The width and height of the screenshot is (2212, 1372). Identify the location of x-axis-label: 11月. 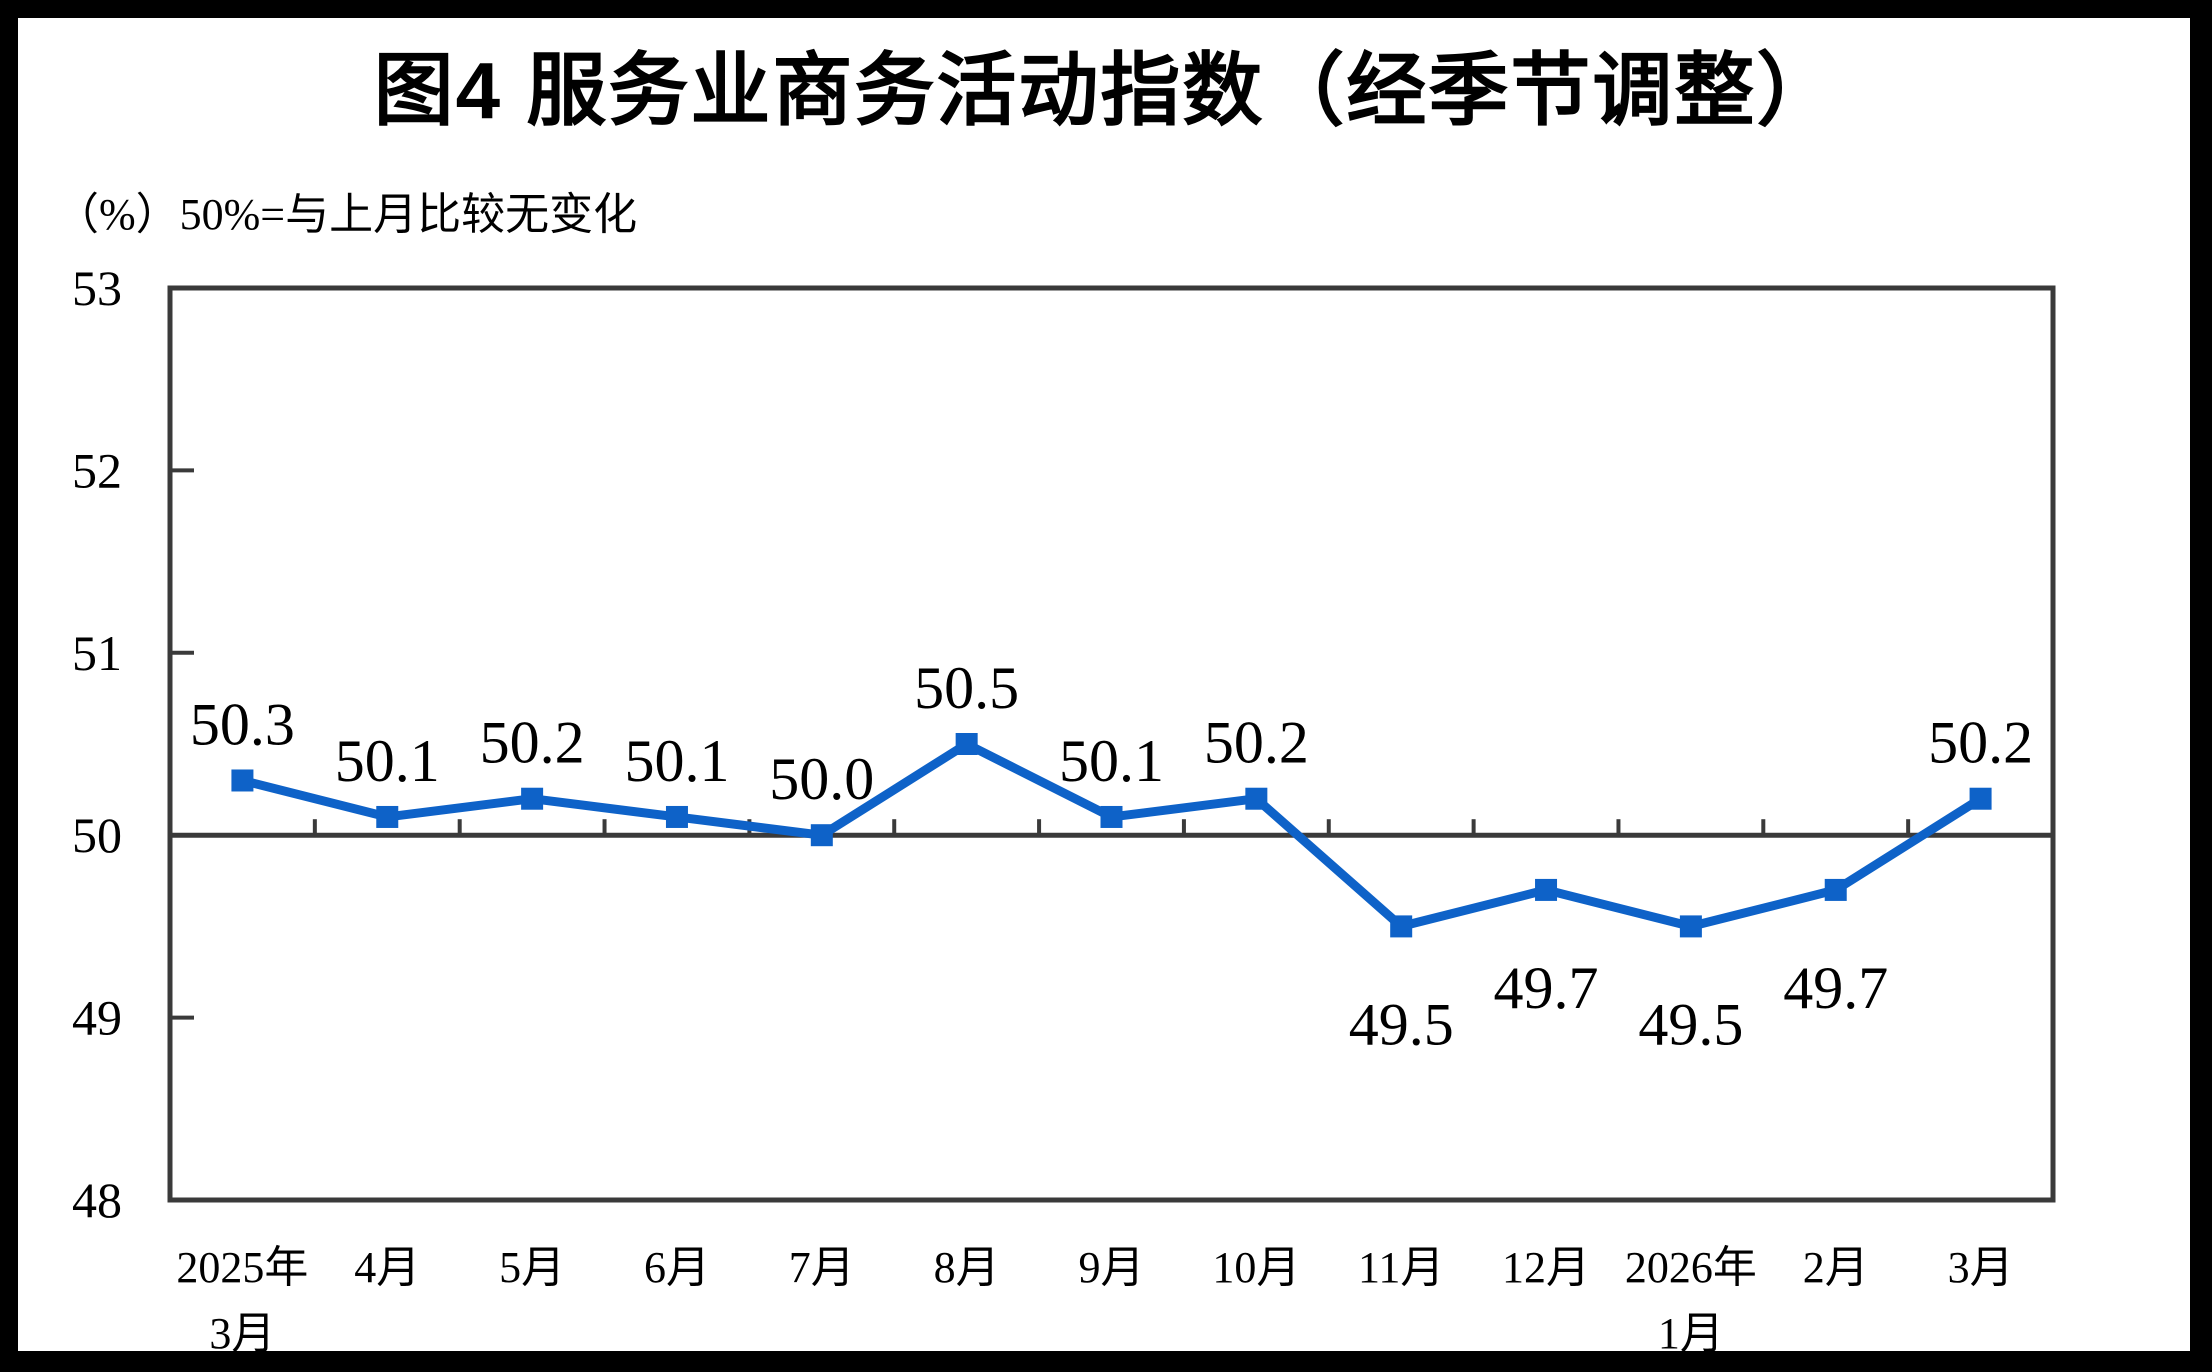
(1401, 1267).